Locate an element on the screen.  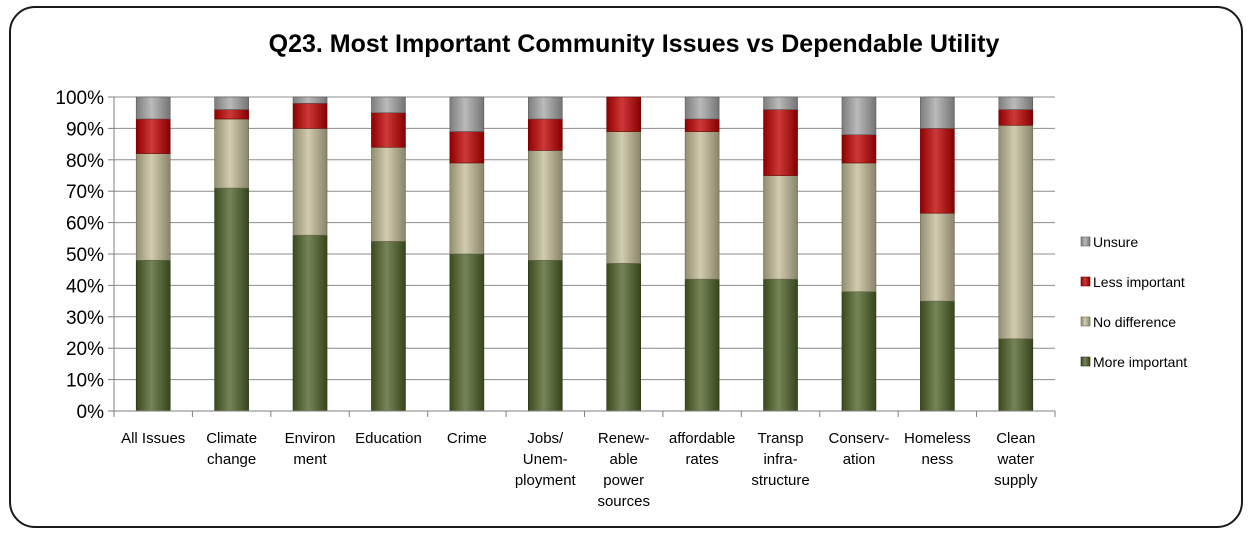
x-category-label: Jobs/Unem-ployment is located at coordinates (546, 459).